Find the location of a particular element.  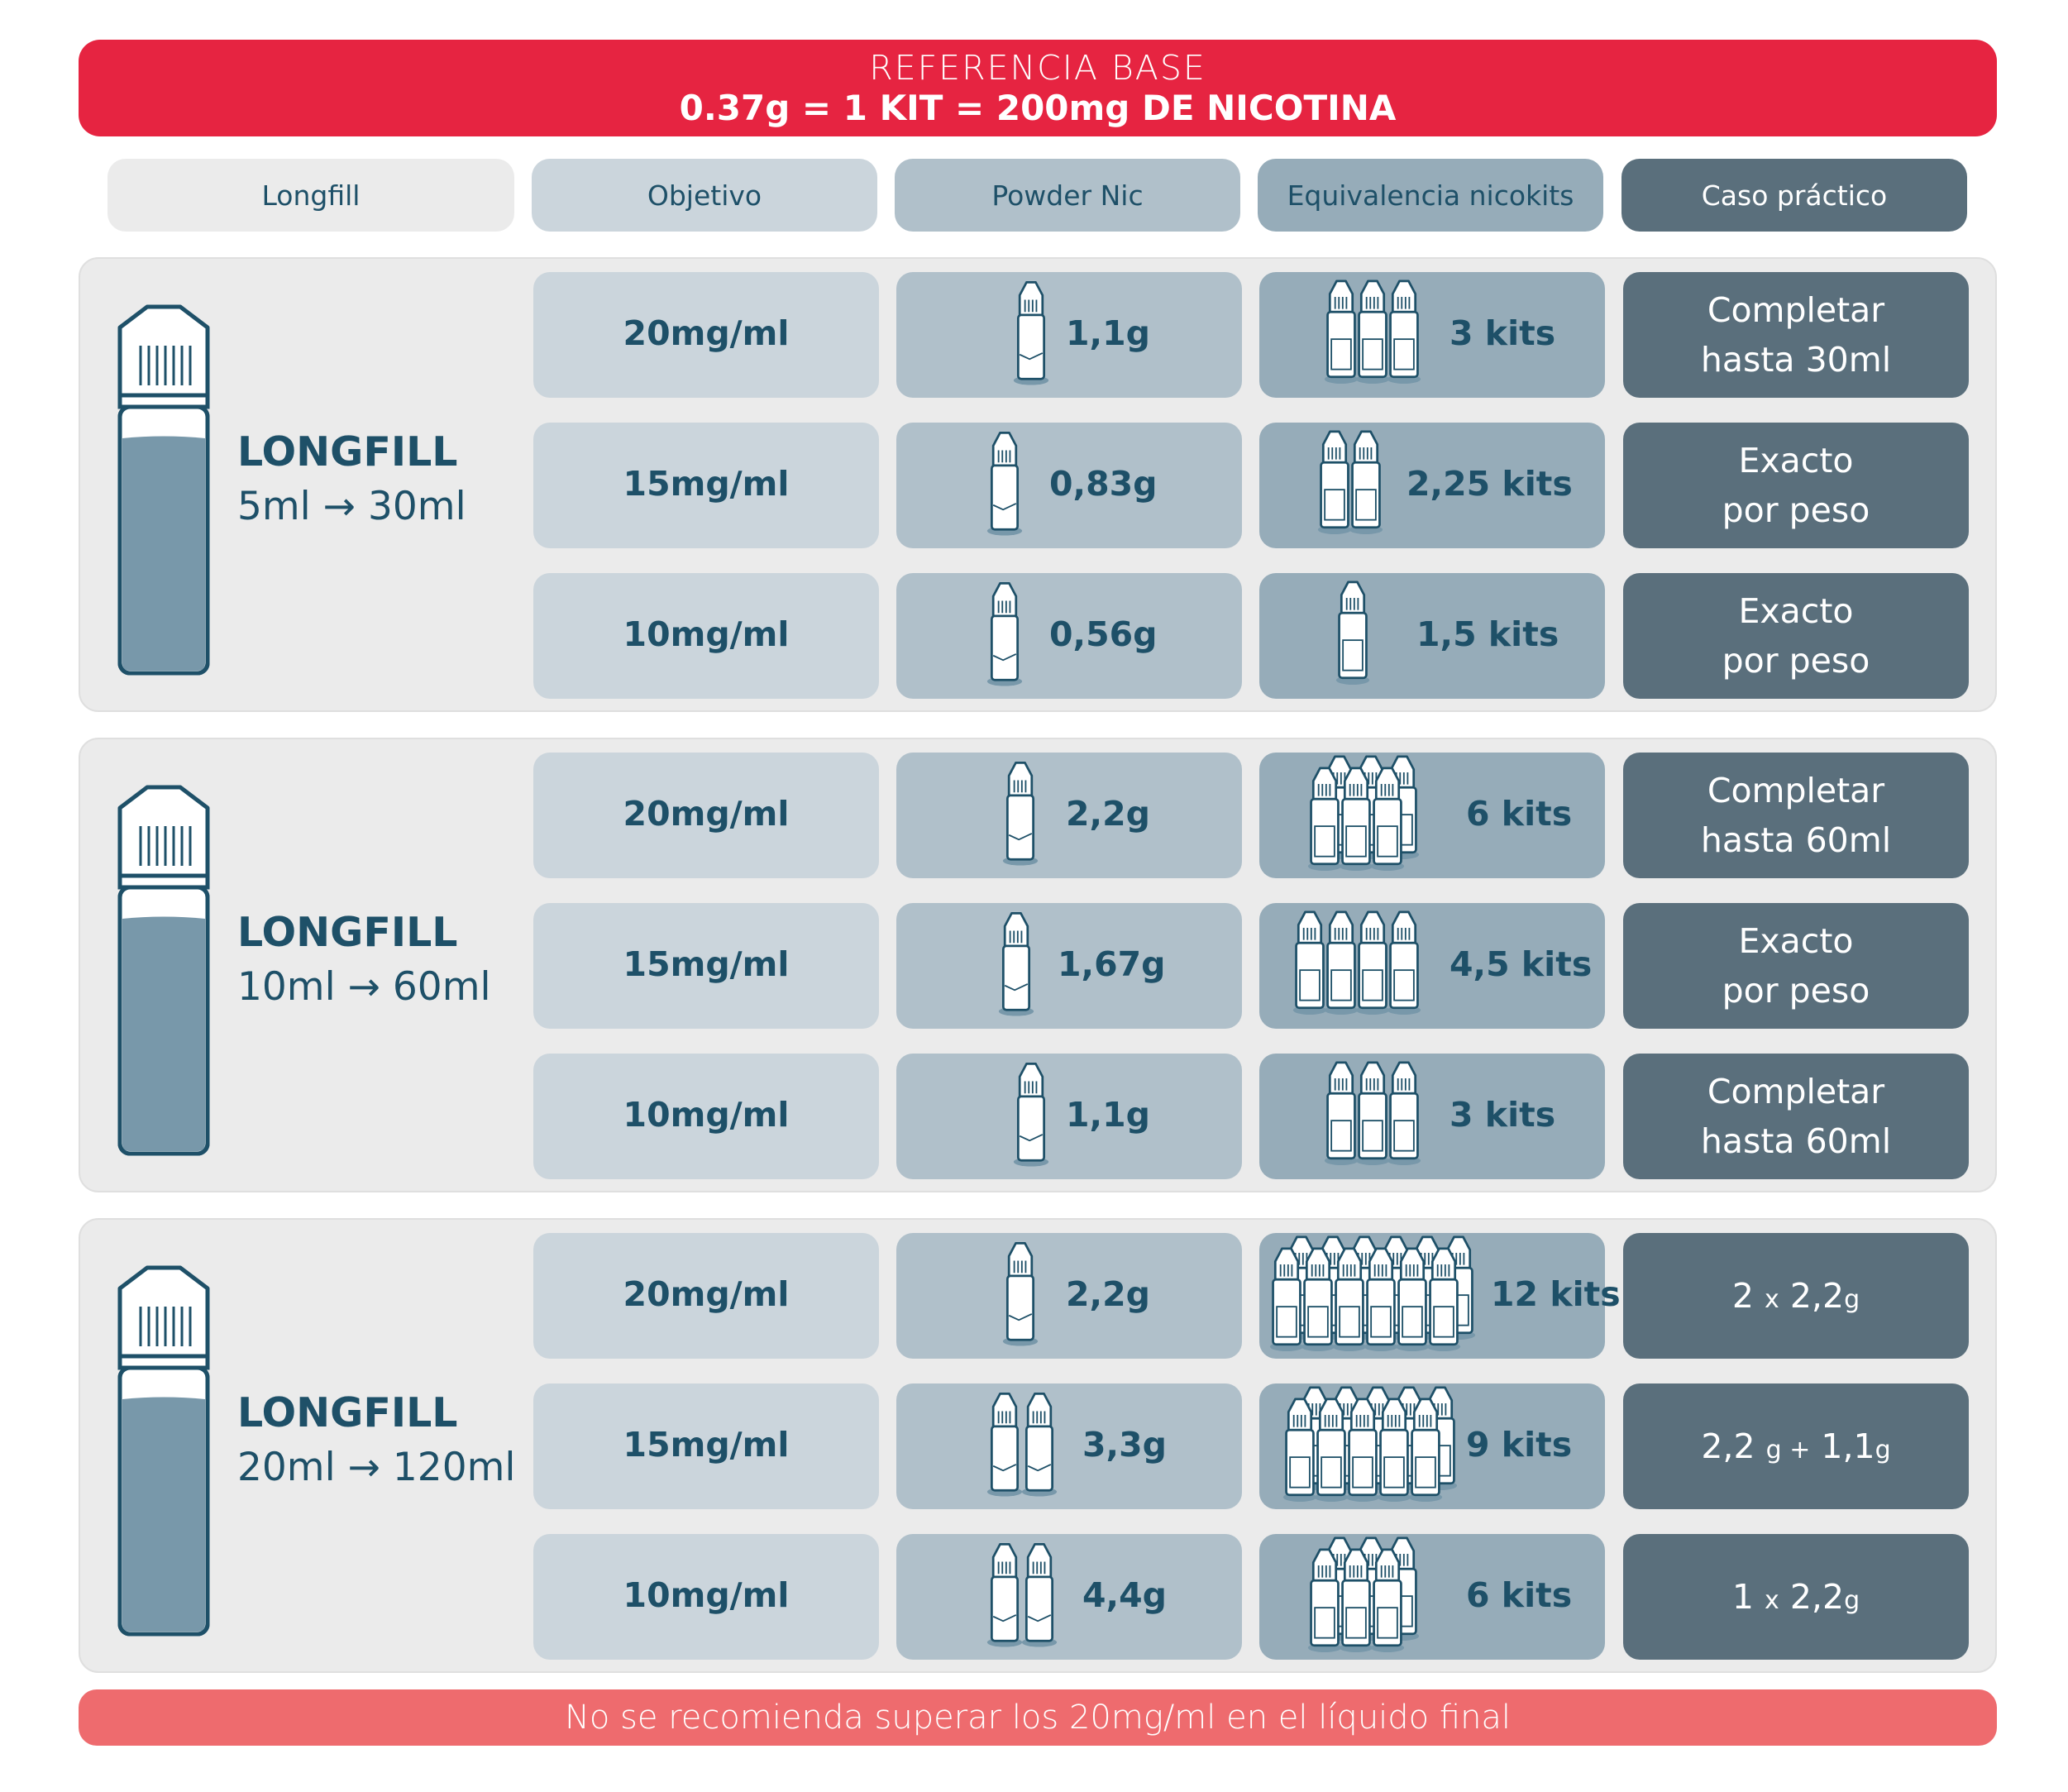

caso-practico-text: Completar hasta 30ml is located at coordinates (1796, 335).